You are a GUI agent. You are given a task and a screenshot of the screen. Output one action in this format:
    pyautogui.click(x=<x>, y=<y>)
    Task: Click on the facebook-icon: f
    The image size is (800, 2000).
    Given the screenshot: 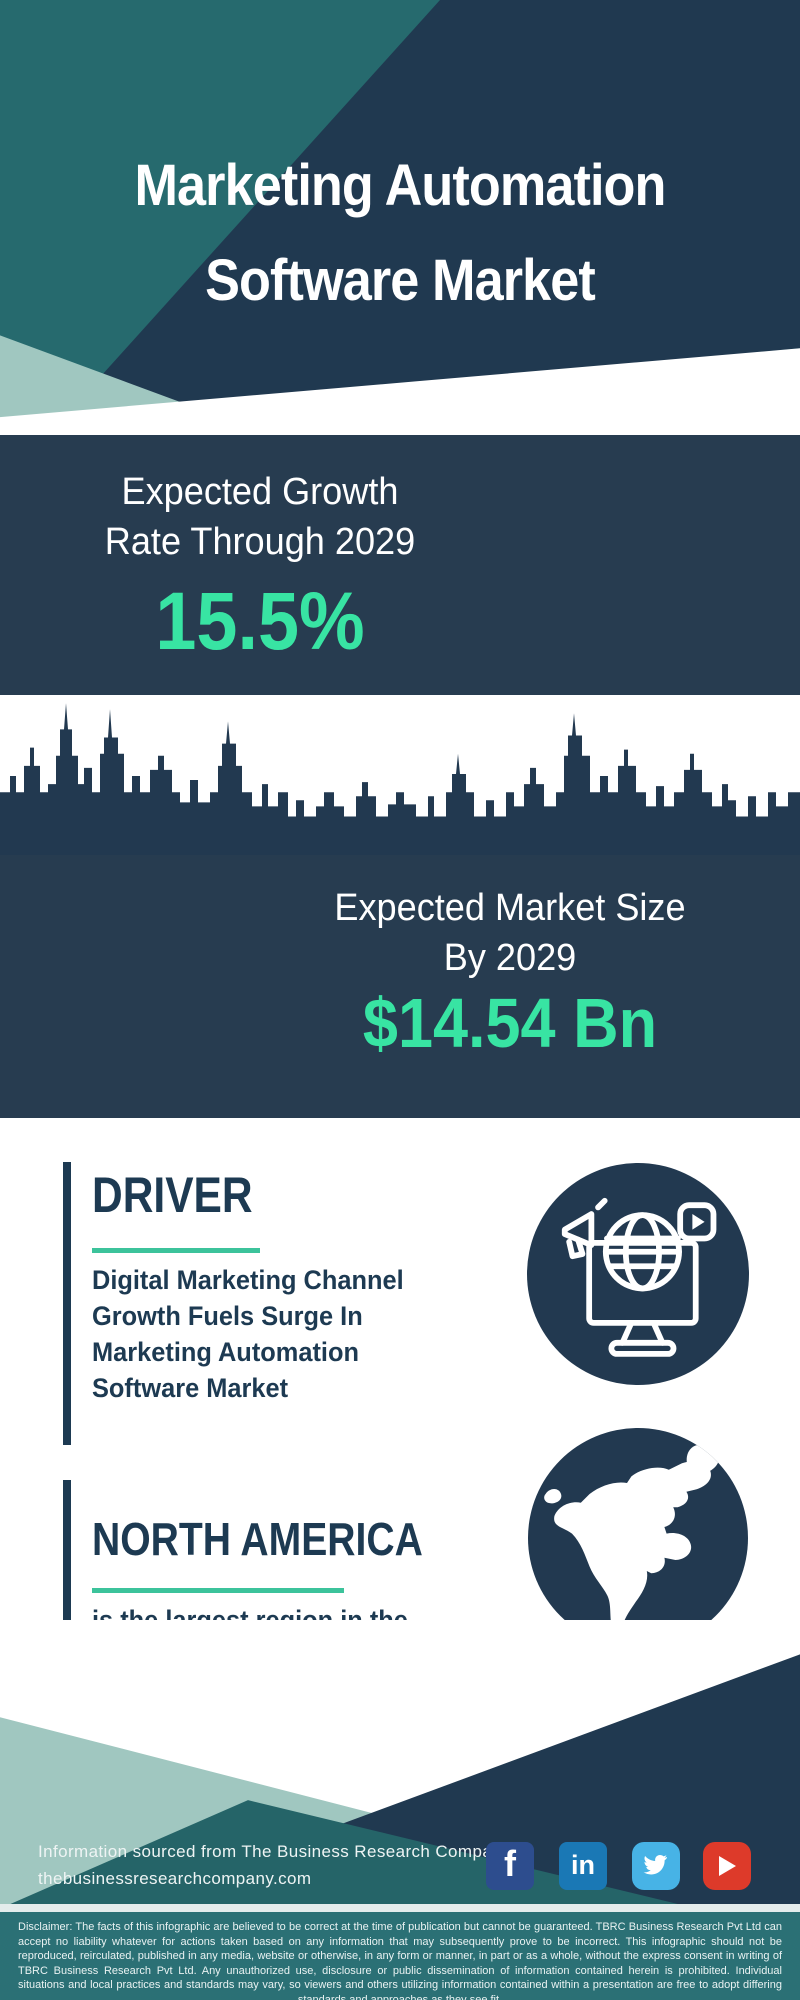 What is the action you would take?
    pyautogui.click(x=510, y=1866)
    